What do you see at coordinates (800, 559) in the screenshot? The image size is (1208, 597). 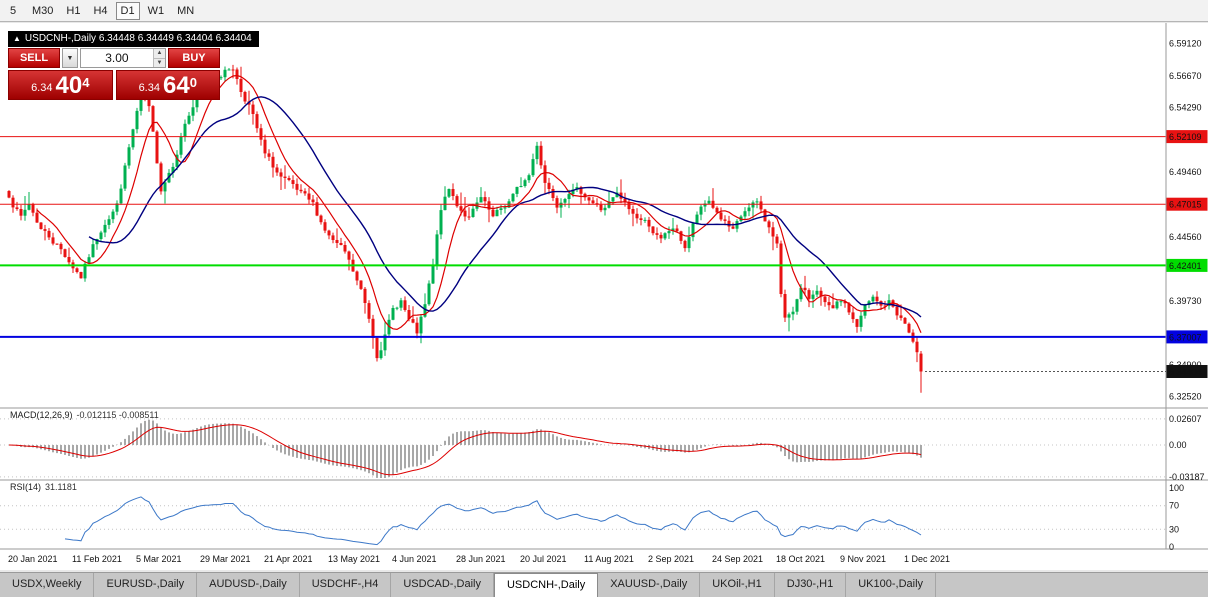 I see `svg-text: 18 Oct 2021` at bounding box center [800, 559].